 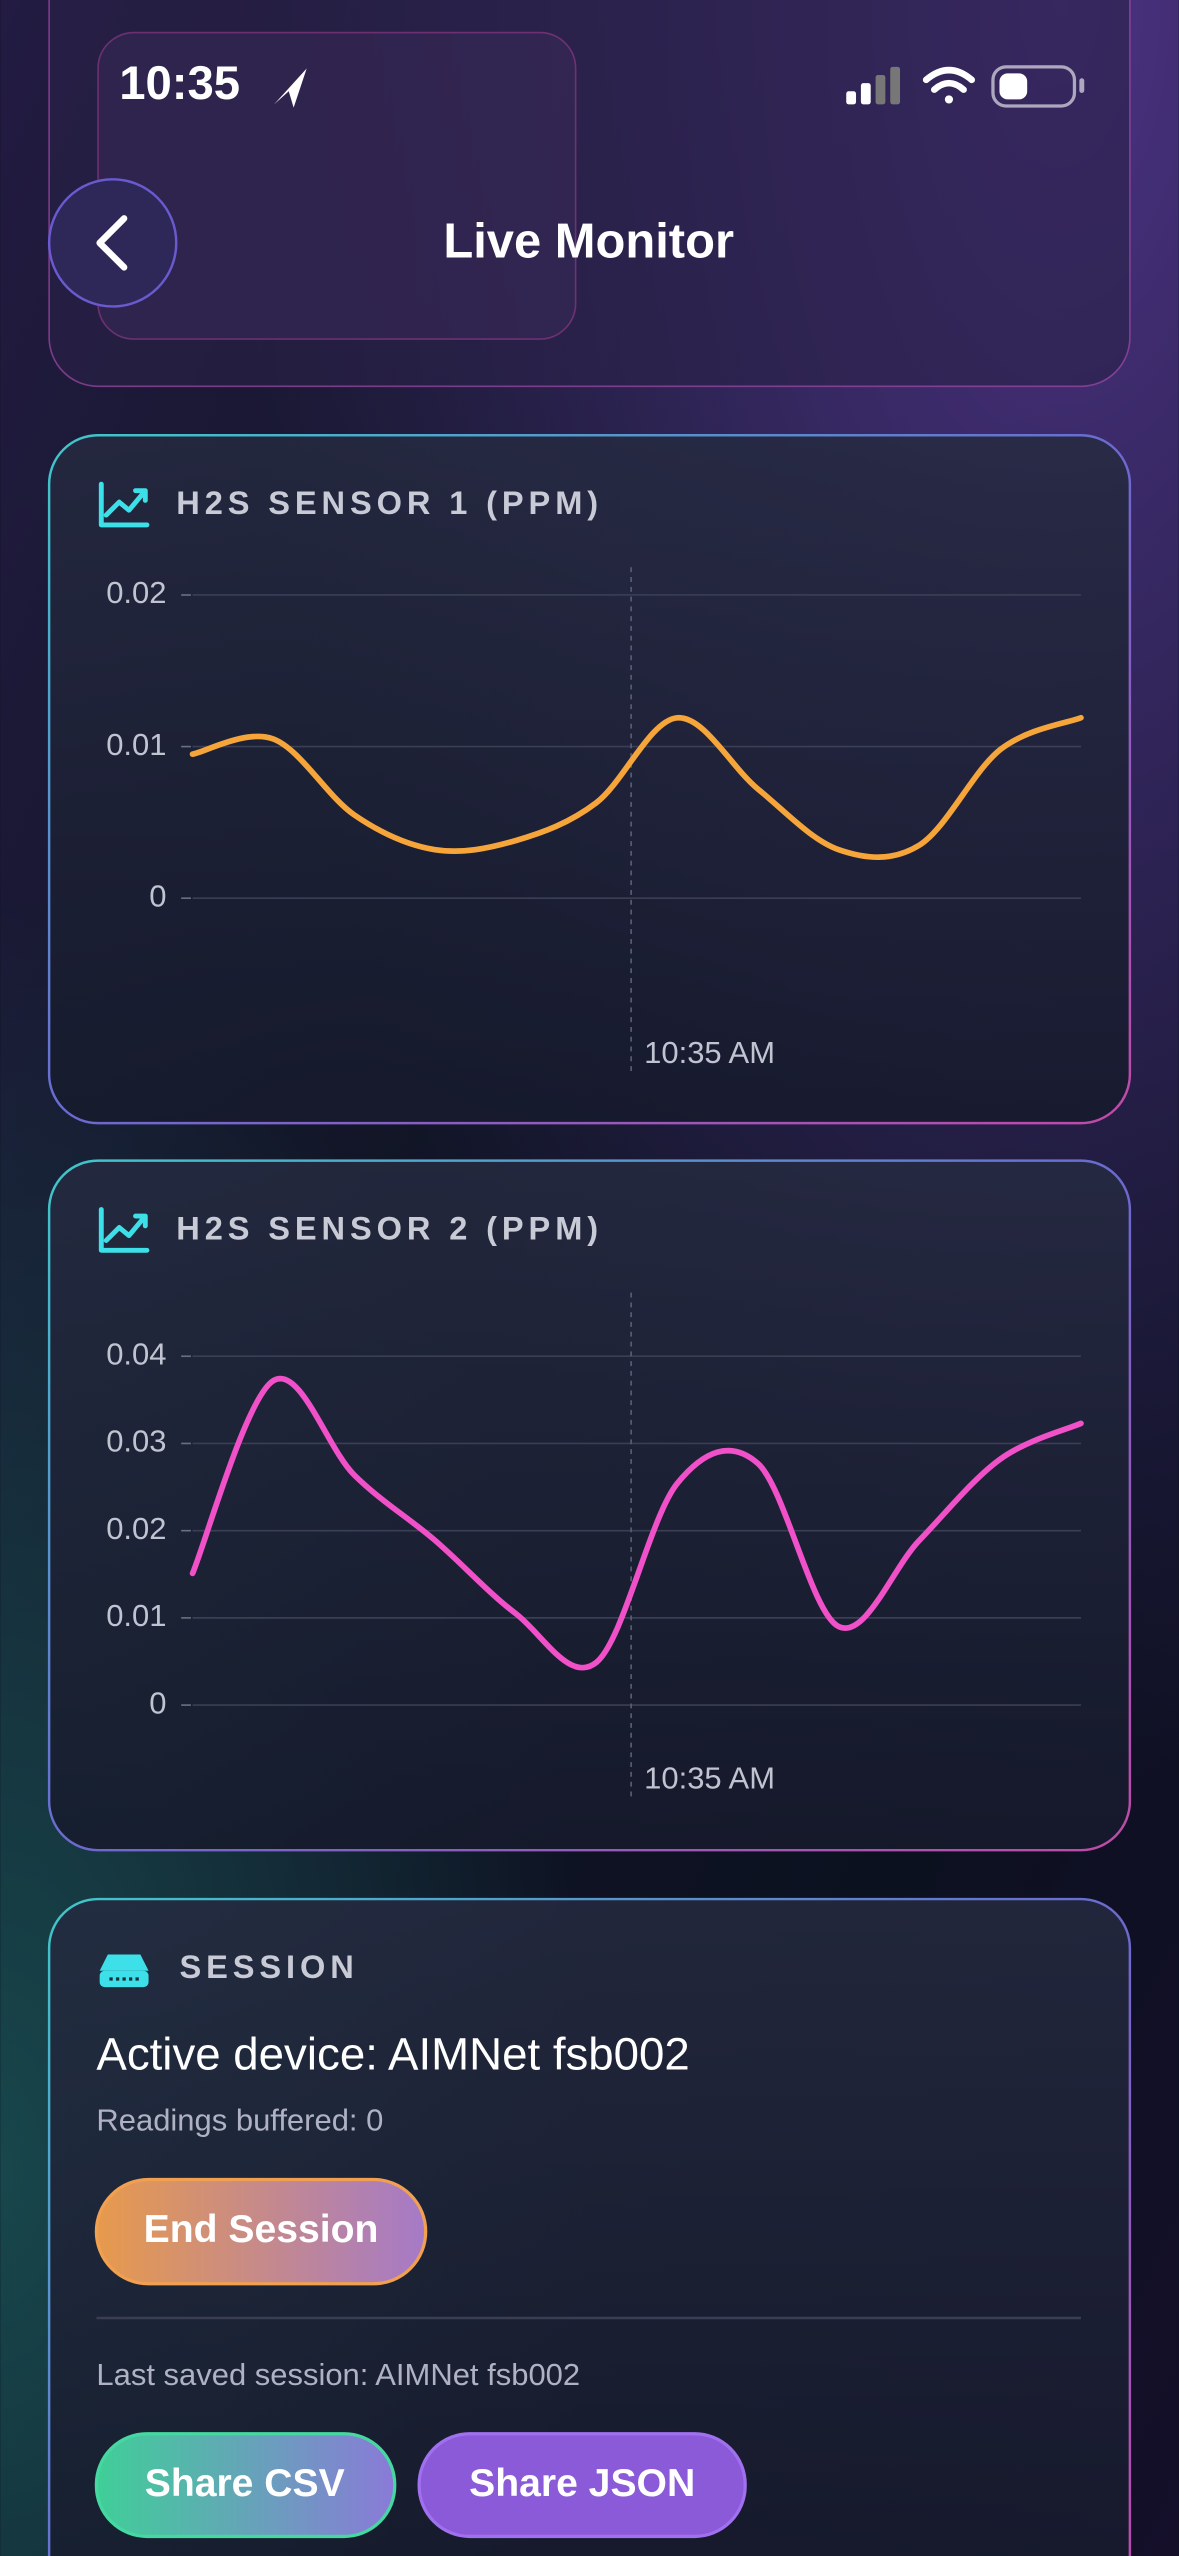 I want to click on share-csv-label: Share CSV, so click(x=245, y=2483).